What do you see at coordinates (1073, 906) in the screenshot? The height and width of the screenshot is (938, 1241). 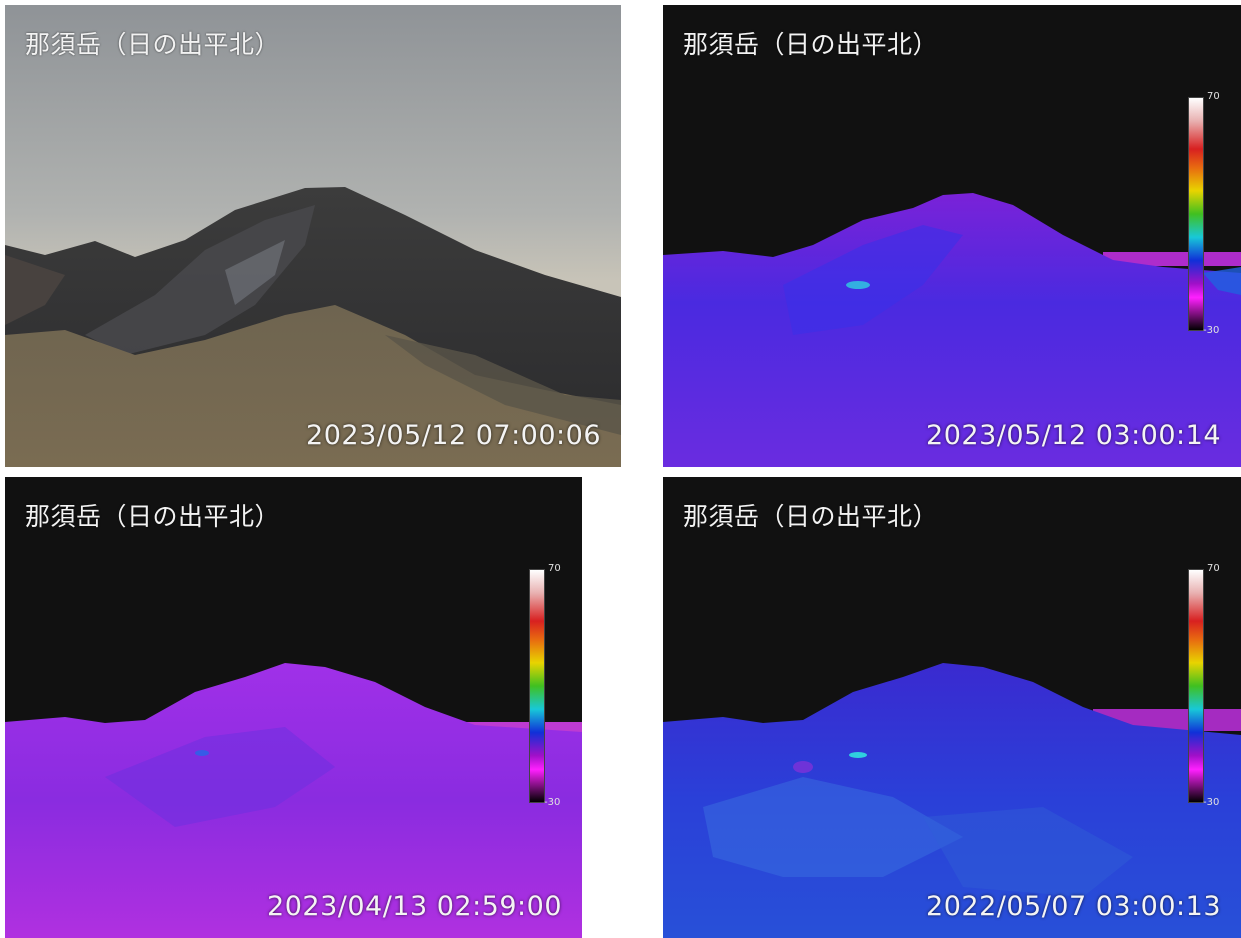 I see `timestamp: 2022/05/07 03:00:13` at bounding box center [1073, 906].